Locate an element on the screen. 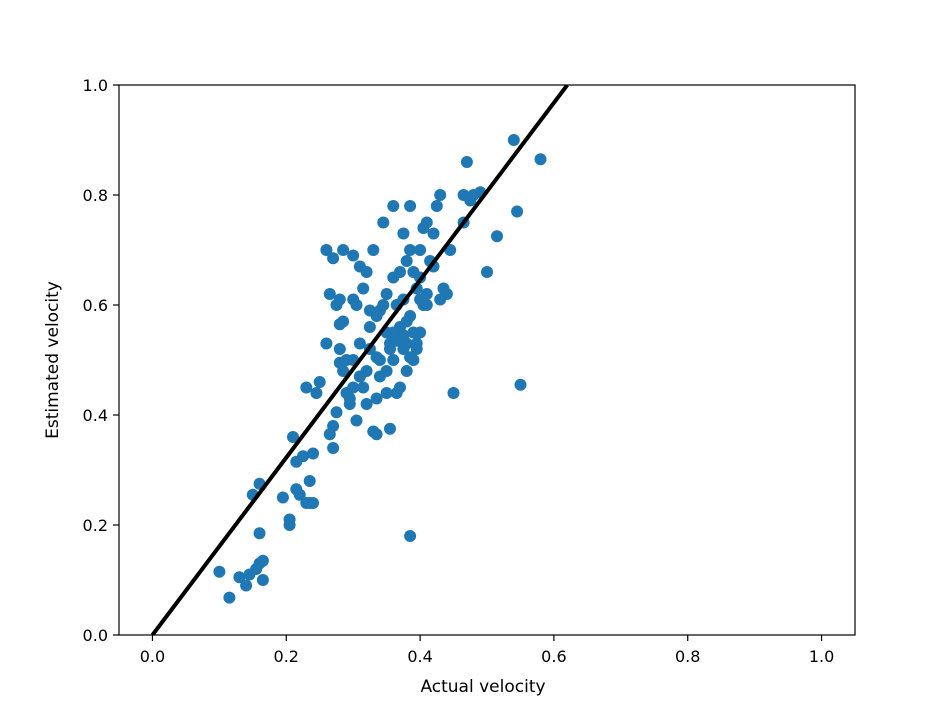 This screenshot has height=713, width=951. x-axis-label: Actual velocity is located at coordinates (482, 687).